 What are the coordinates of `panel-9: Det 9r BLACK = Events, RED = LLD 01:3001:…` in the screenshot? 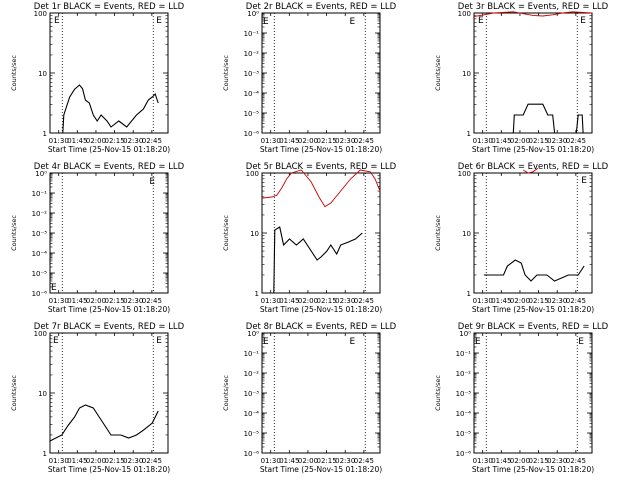 It's located at (521, 398).